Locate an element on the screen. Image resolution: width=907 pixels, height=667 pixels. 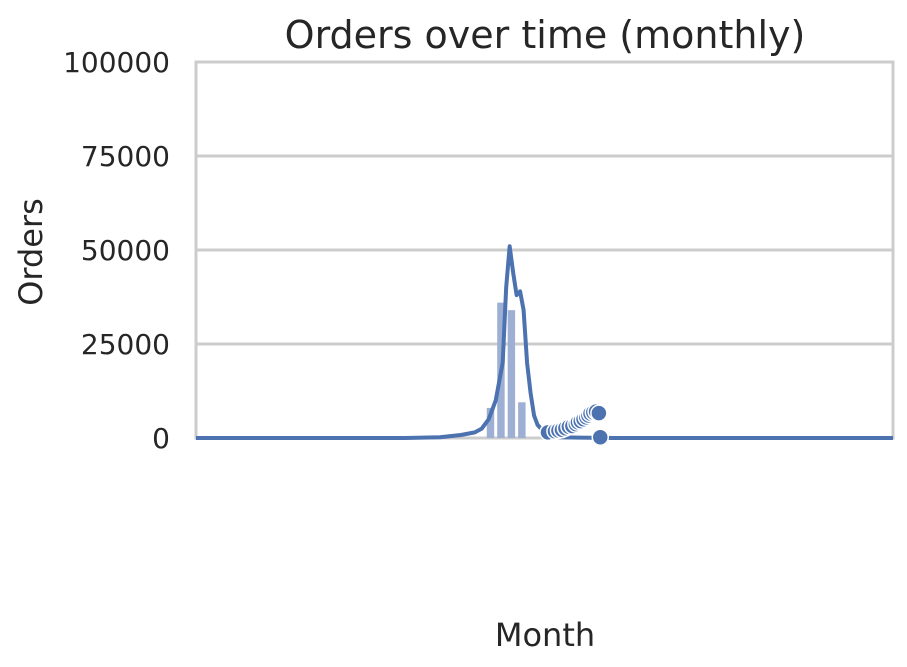
y-tick-label: 50000 is located at coordinates (125, 250).